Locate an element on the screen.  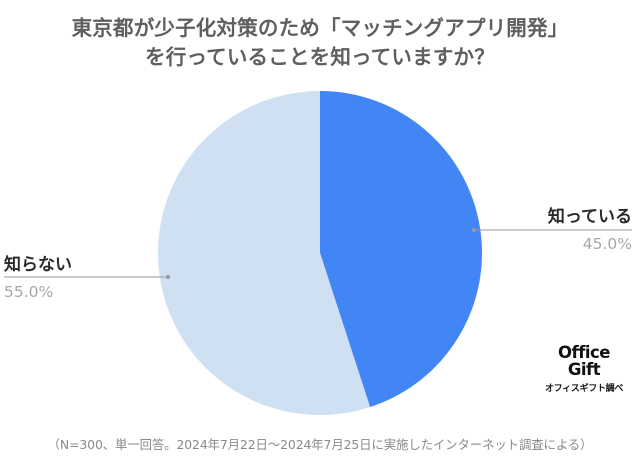
leader-dot-known is located at coordinates (474, 230).